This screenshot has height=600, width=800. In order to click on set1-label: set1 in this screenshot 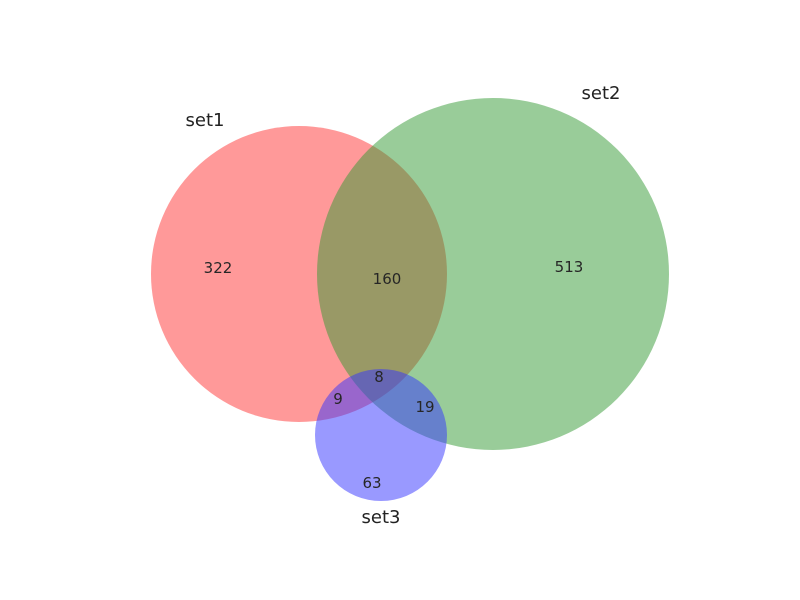, I will do `click(205, 120)`.